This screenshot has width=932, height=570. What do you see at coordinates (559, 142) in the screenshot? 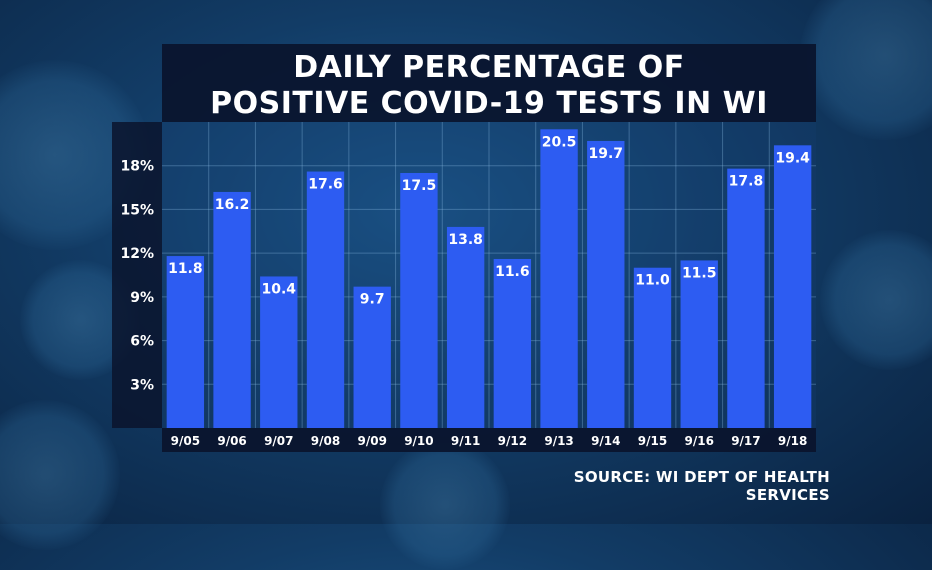
I see `bar-value-label: 20.5` at bounding box center [559, 142].